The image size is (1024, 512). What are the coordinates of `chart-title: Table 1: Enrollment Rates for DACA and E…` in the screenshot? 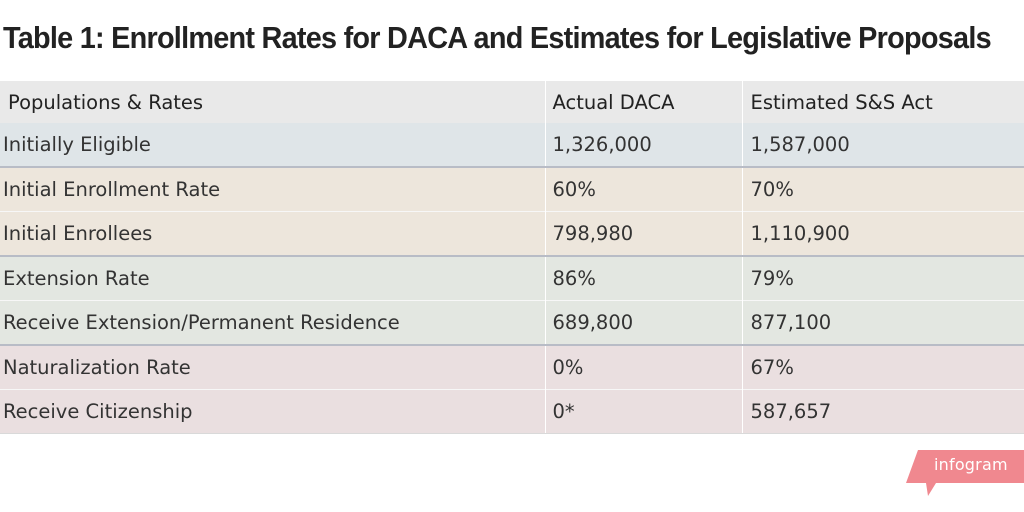 It's located at (497, 37).